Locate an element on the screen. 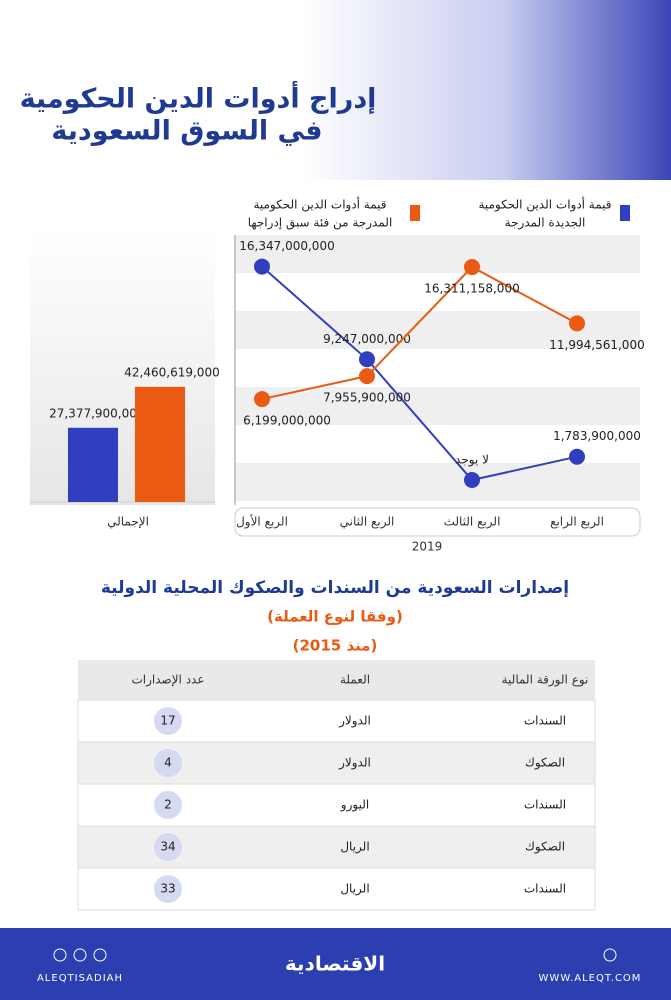 Image resolution: width=671 pixels, height=1000 pixels. title: في السوق السعودية is located at coordinates (186, 131).